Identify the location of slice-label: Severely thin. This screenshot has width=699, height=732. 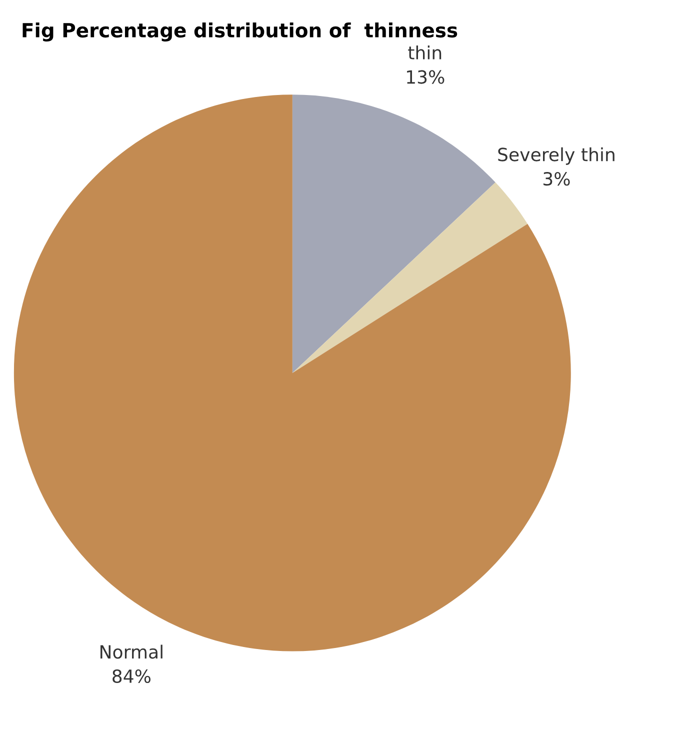
(556, 156).